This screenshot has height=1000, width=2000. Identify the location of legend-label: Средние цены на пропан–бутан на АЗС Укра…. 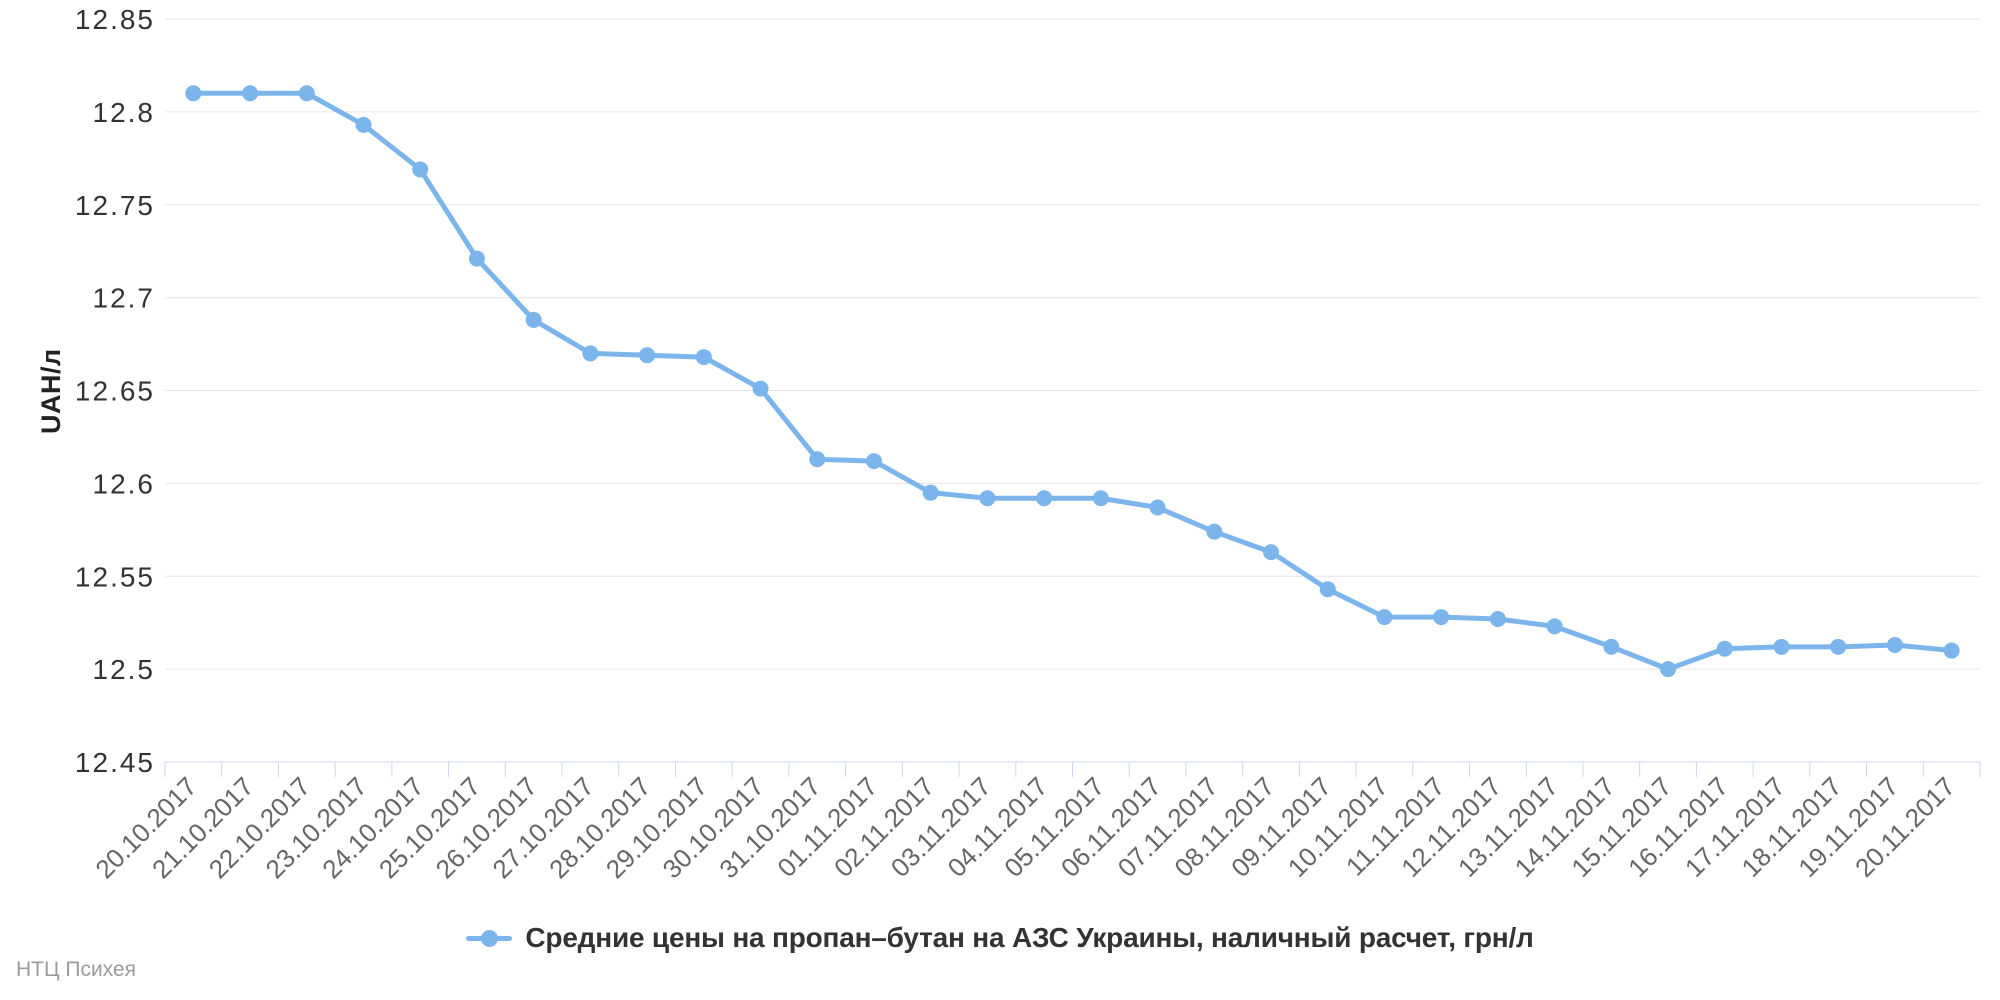
(1029, 937).